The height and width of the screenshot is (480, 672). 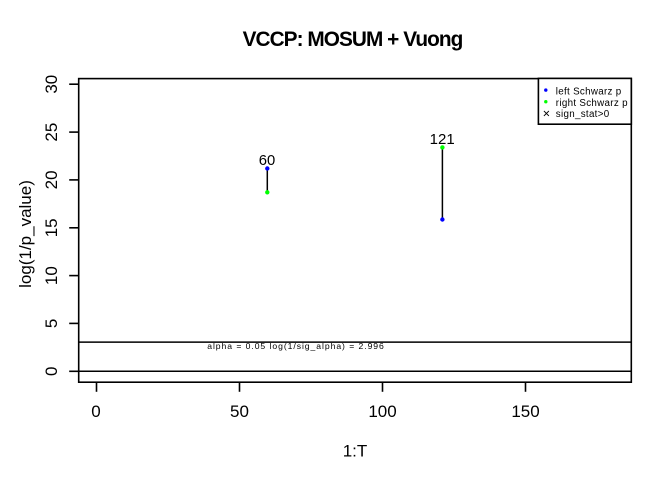 What do you see at coordinates (442, 139) in the screenshot?
I see `svg-text: 121` at bounding box center [442, 139].